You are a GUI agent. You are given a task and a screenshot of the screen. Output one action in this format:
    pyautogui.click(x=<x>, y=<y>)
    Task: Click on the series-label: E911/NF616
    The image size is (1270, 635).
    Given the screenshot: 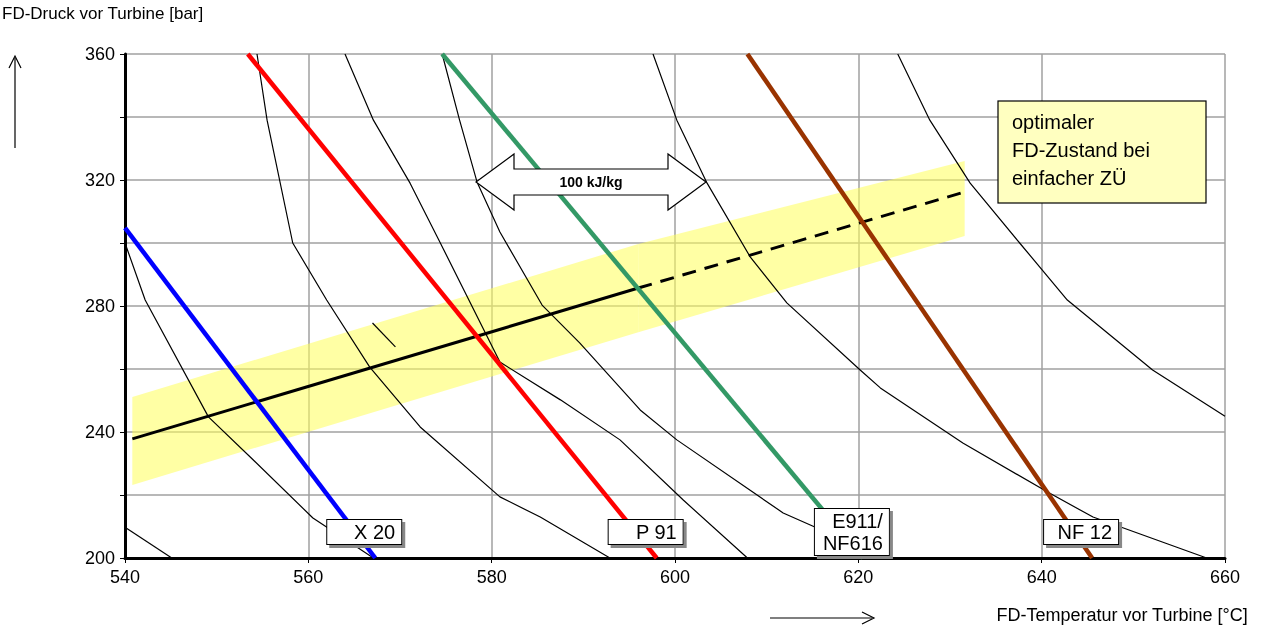 What is the action you would take?
    pyautogui.click(x=853, y=532)
    